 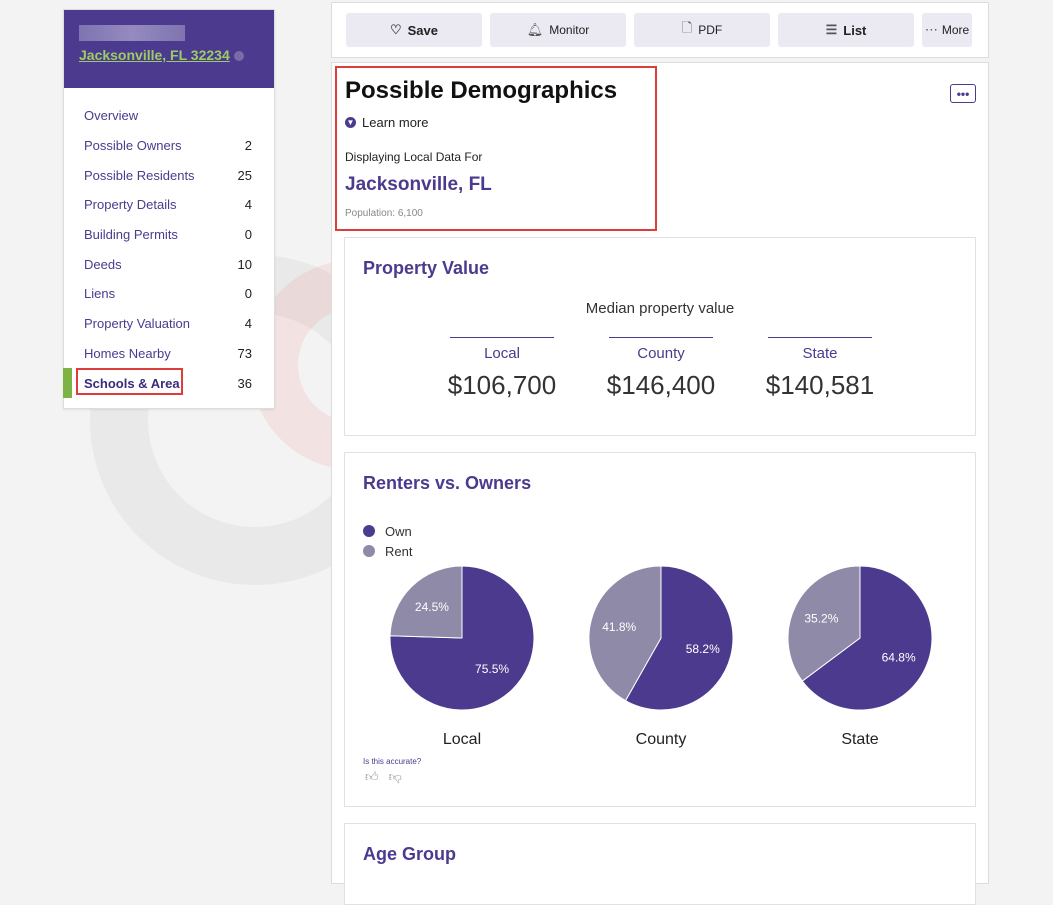 What do you see at coordinates (432, 607) in the screenshot?
I see `pie-label-rent: 24.5%` at bounding box center [432, 607].